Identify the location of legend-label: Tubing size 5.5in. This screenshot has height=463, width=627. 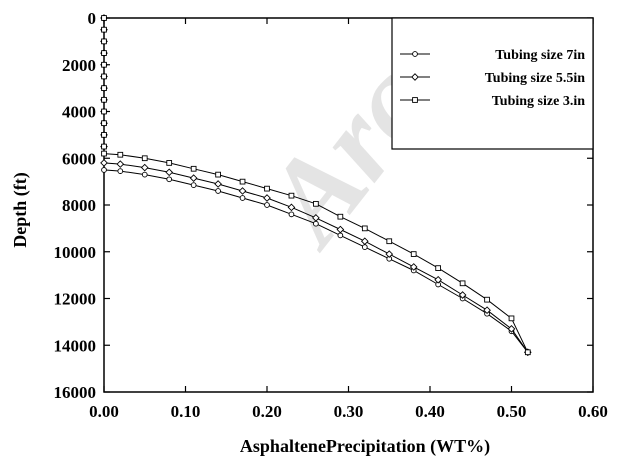
(535, 78).